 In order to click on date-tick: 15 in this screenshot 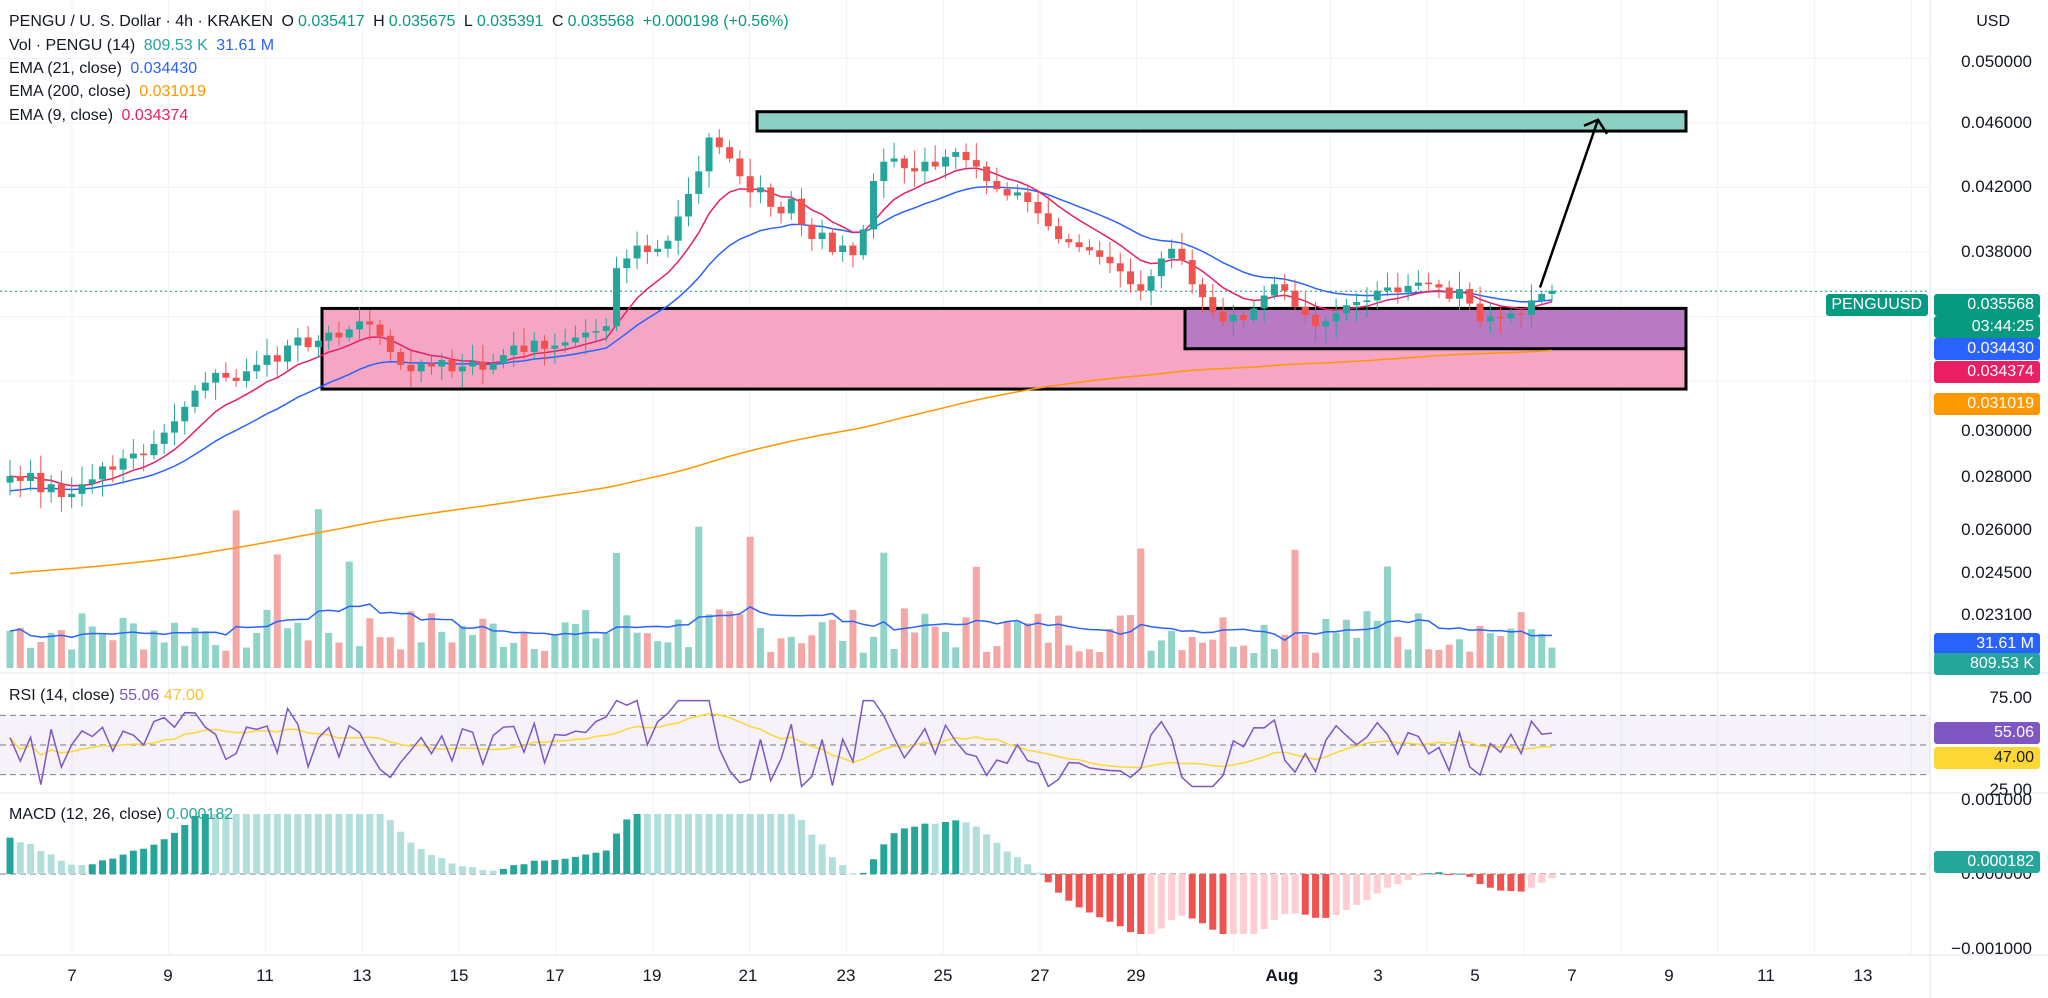, I will do `click(459, 975)`.